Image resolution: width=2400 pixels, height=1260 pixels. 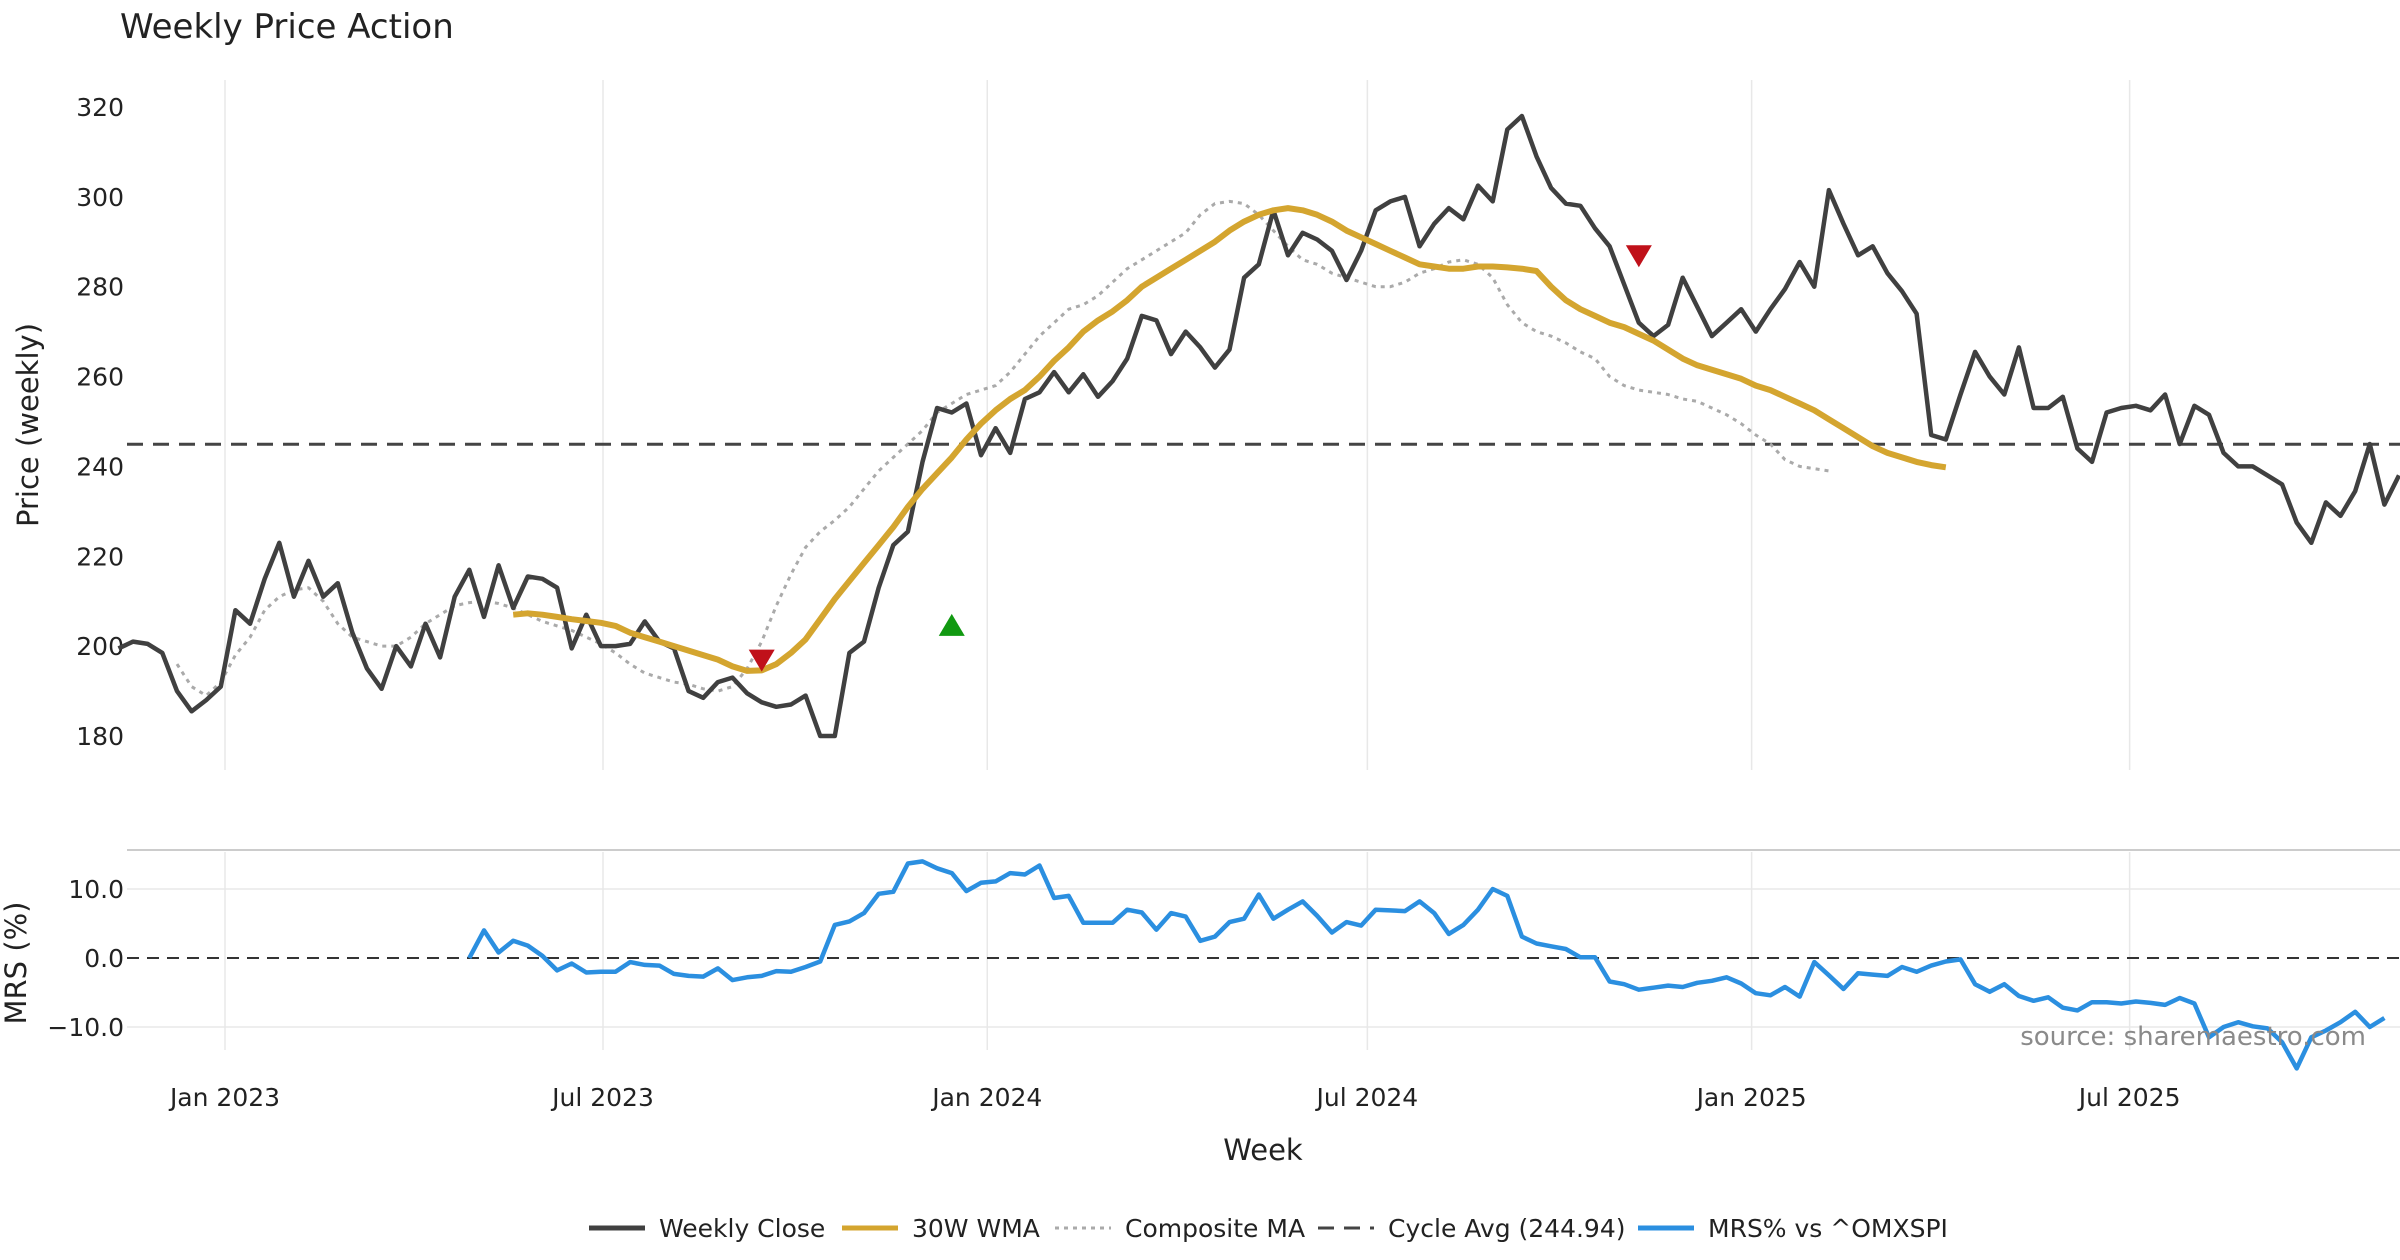 I want to click on chart-title: Weekly Price Action, so click(x=287, y=27).